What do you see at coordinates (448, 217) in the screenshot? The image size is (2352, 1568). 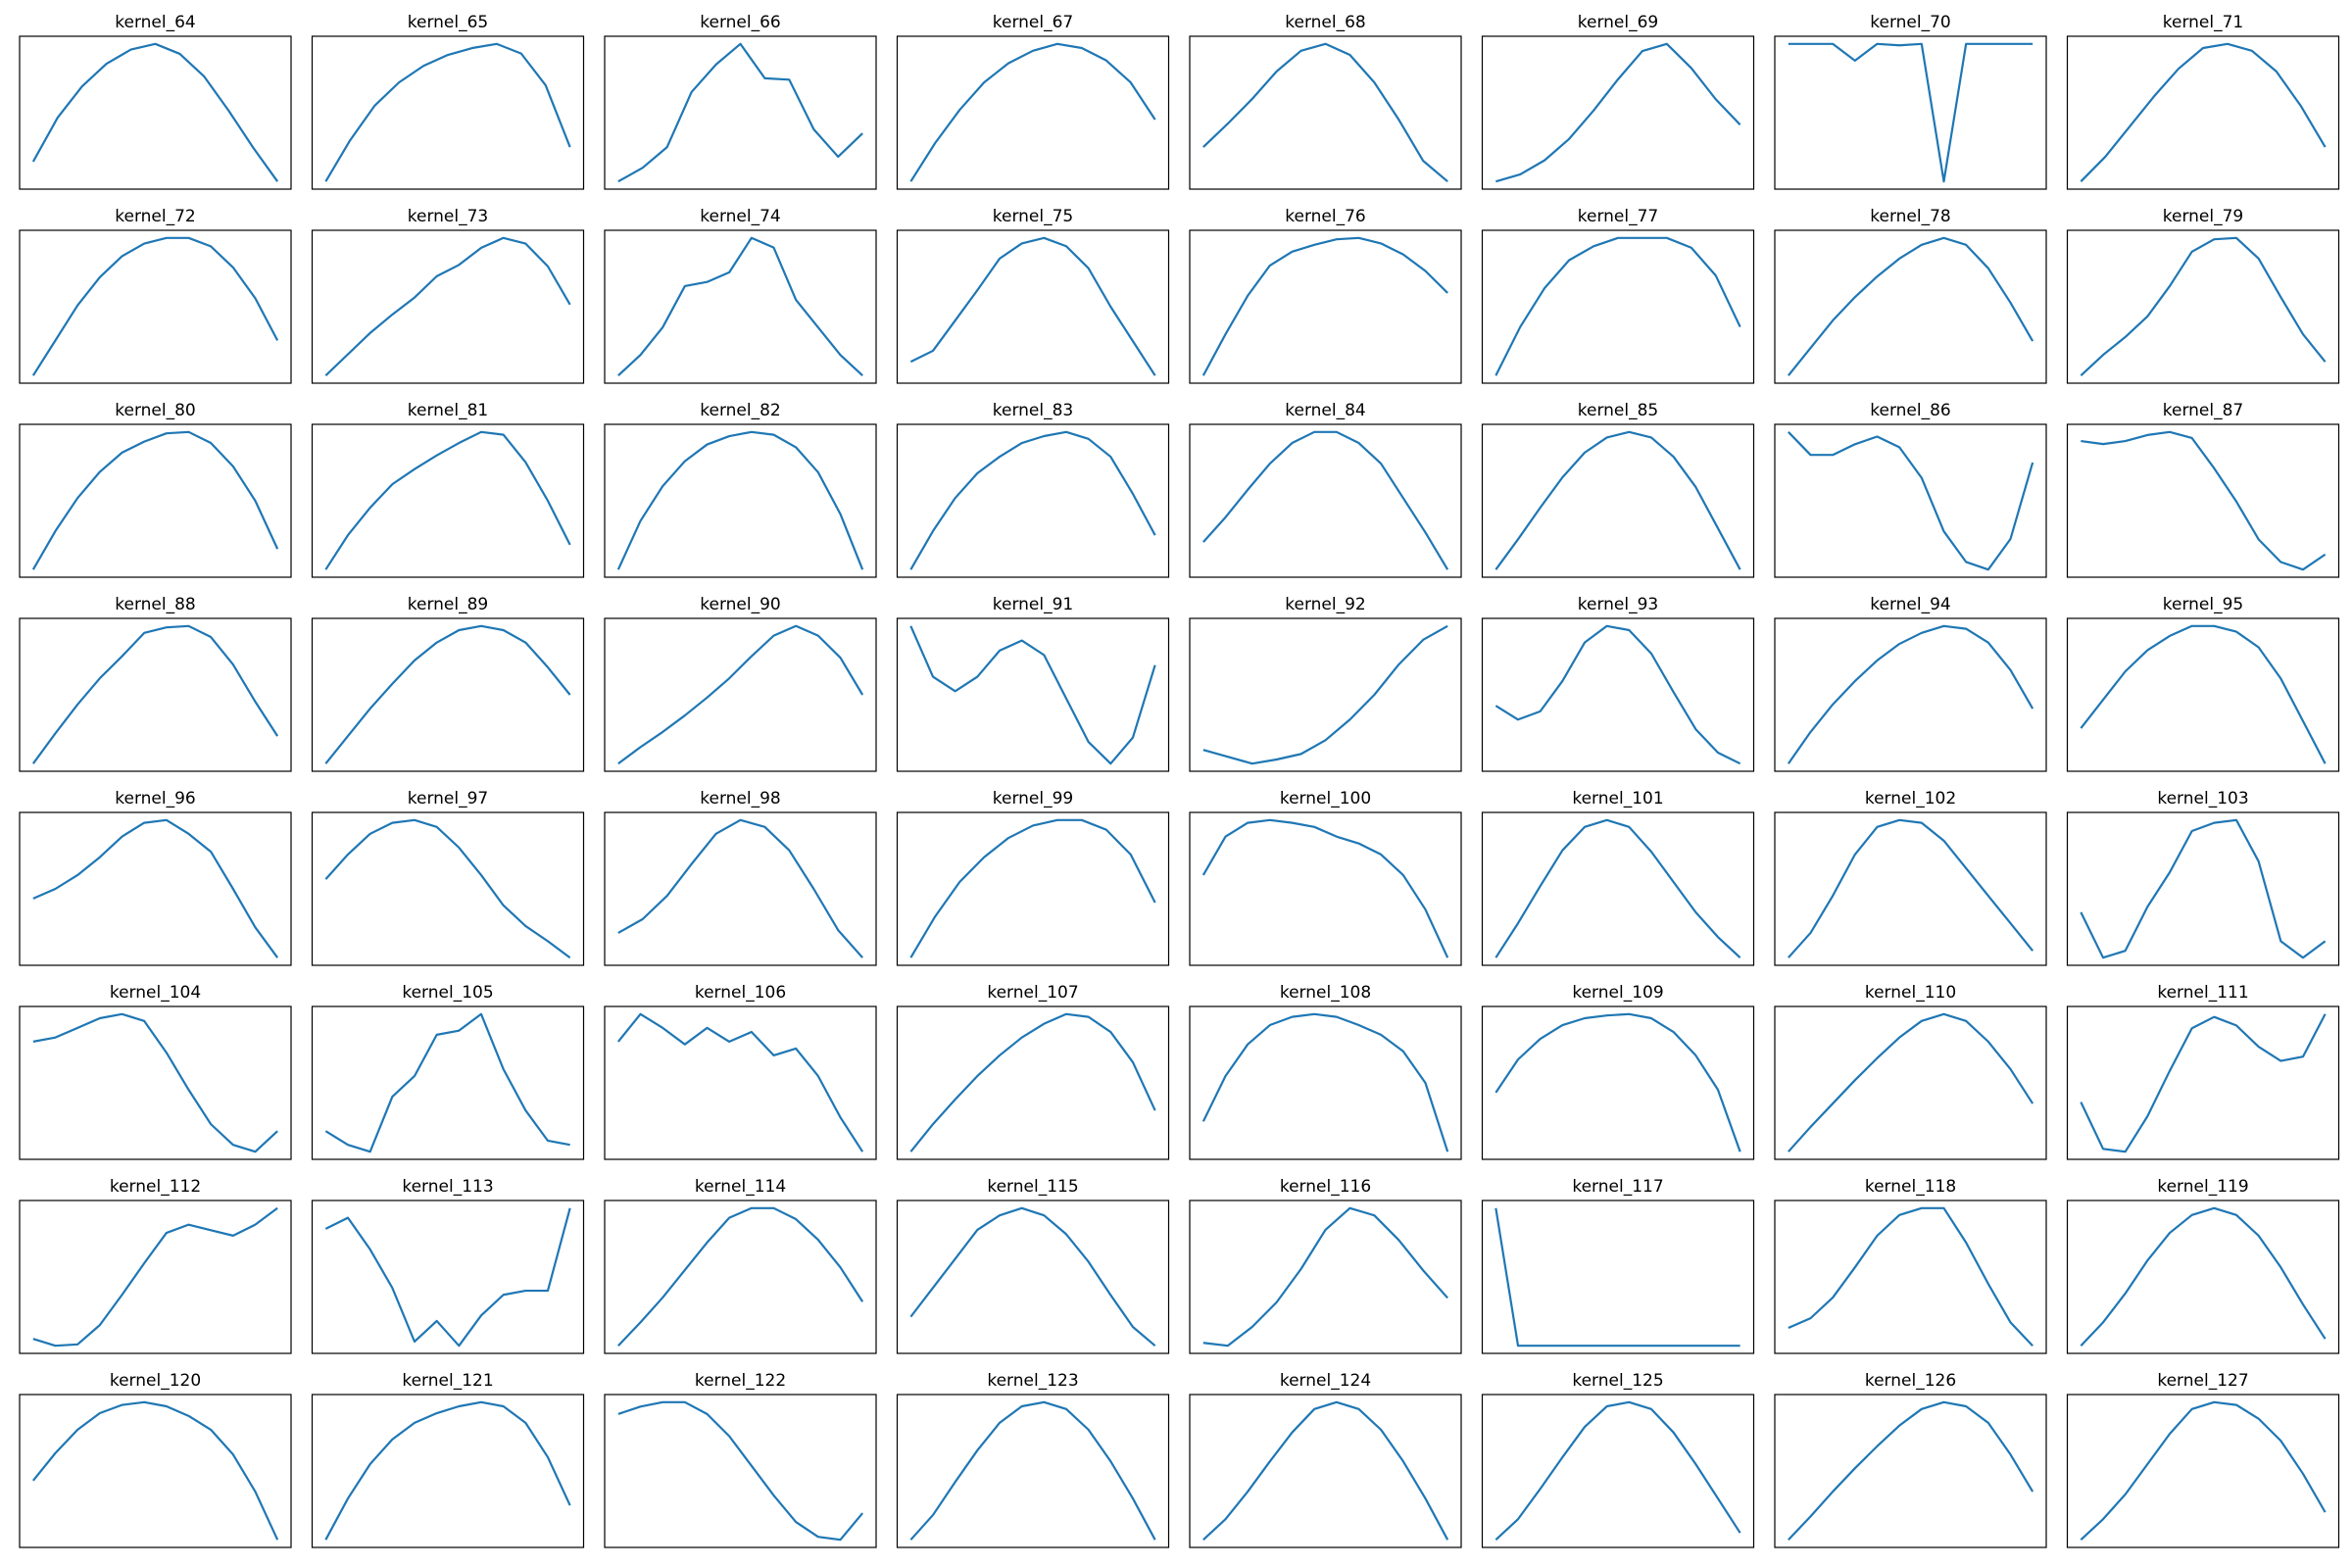 I see `subplot-title: kernel_73` at bounding box center [448, 217].